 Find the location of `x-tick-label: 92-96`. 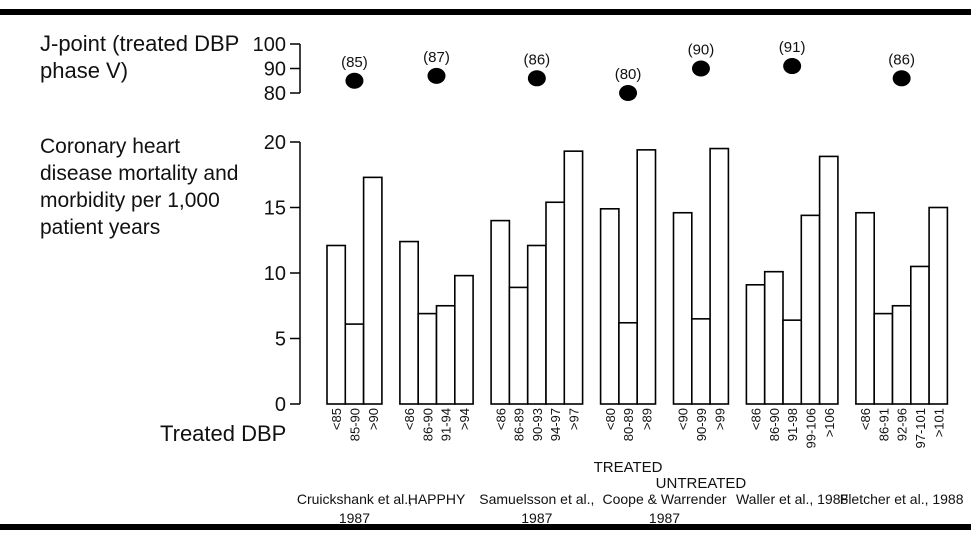

x-tick-label: 92-96 is located at coordinates (902, 424).